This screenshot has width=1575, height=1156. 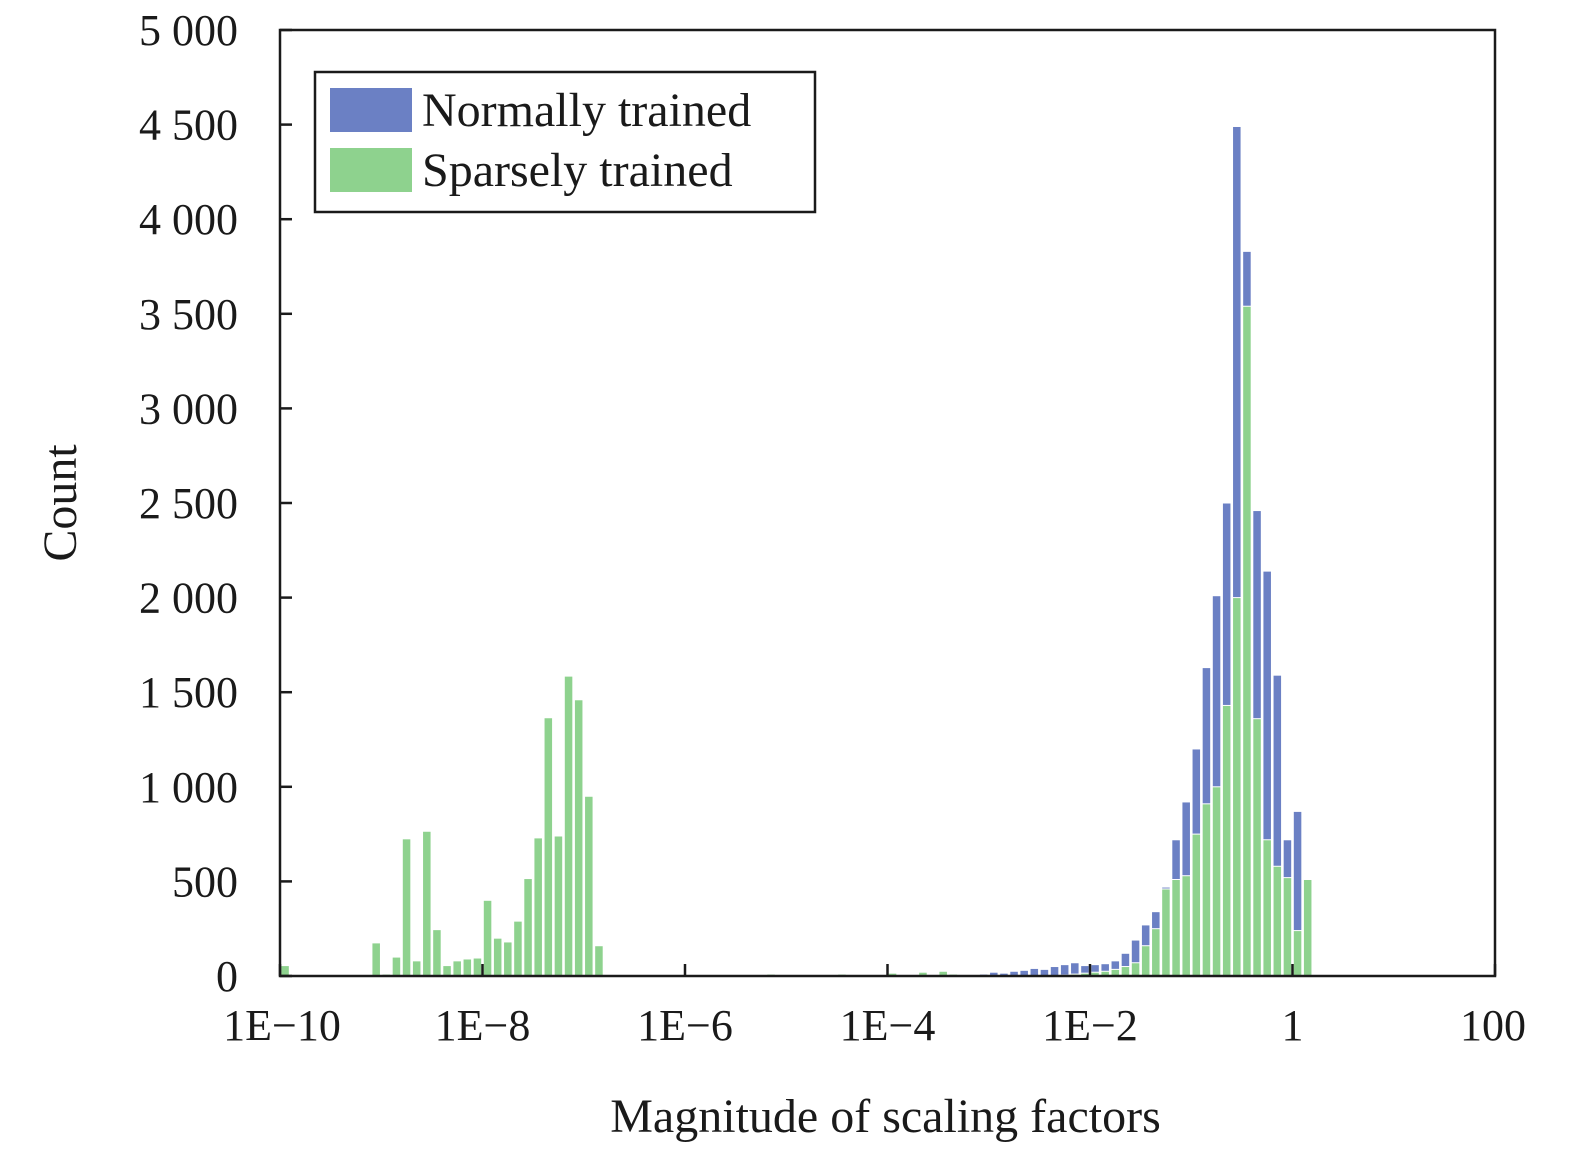 I want to click on y-tick-label: 1 500, so click(x=188, y=692).